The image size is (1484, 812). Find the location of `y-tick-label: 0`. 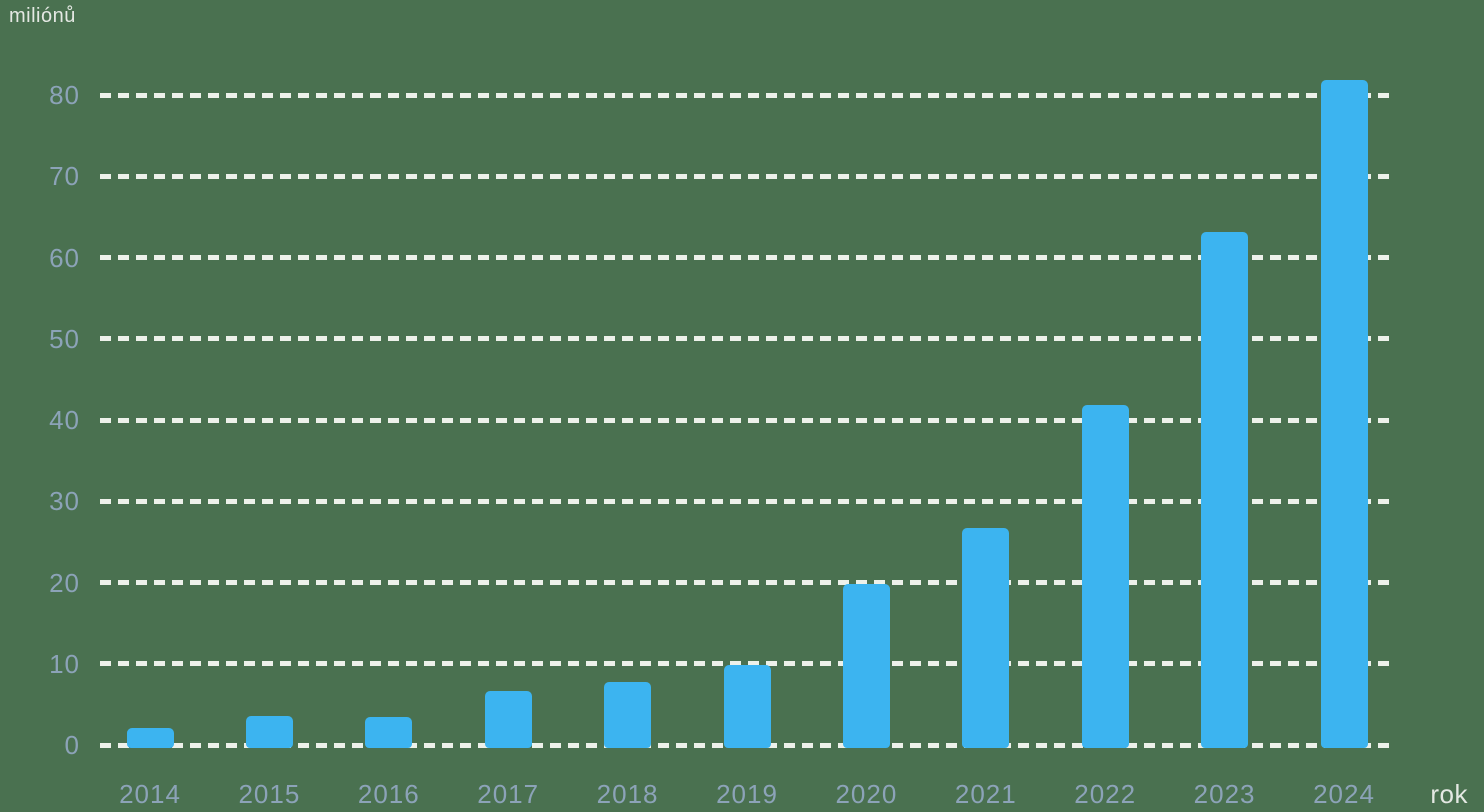

y-tick-label: 0 is located at coordinates (72, 745).